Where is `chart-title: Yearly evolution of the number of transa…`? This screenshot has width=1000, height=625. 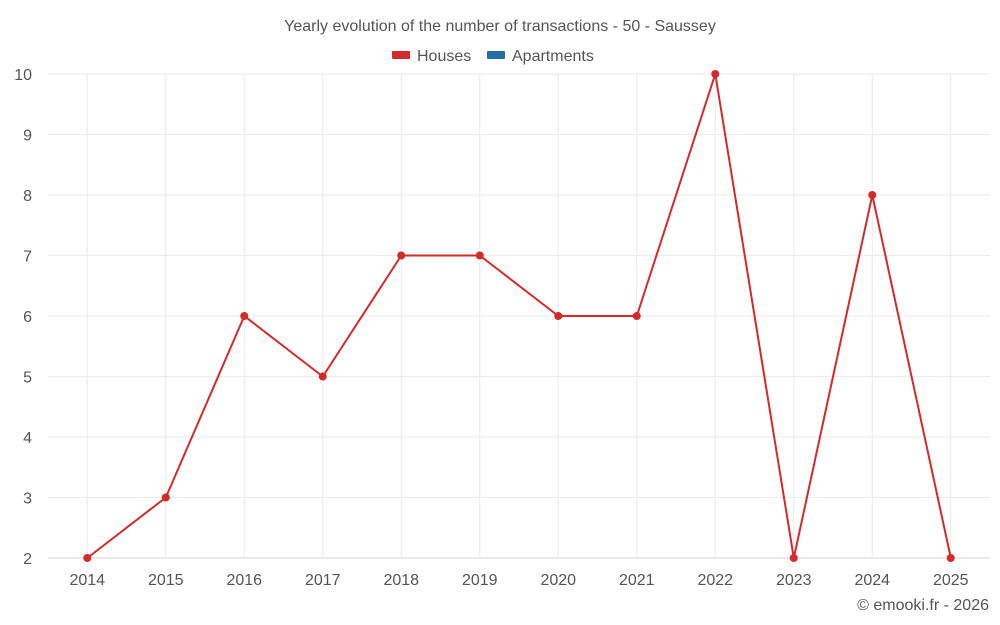
chart-title: Yearly evolution of the number of transa… is located at coordinates (500, 26).